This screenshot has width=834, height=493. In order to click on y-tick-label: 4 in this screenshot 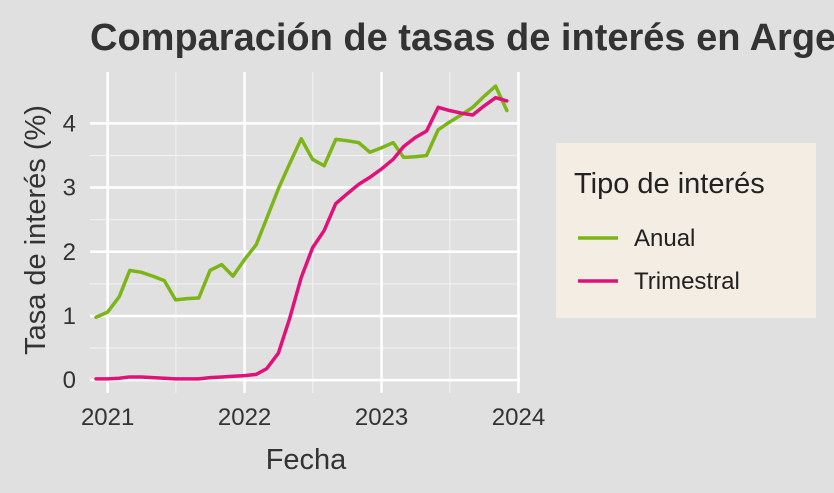, I will do `click(69, 123)`.